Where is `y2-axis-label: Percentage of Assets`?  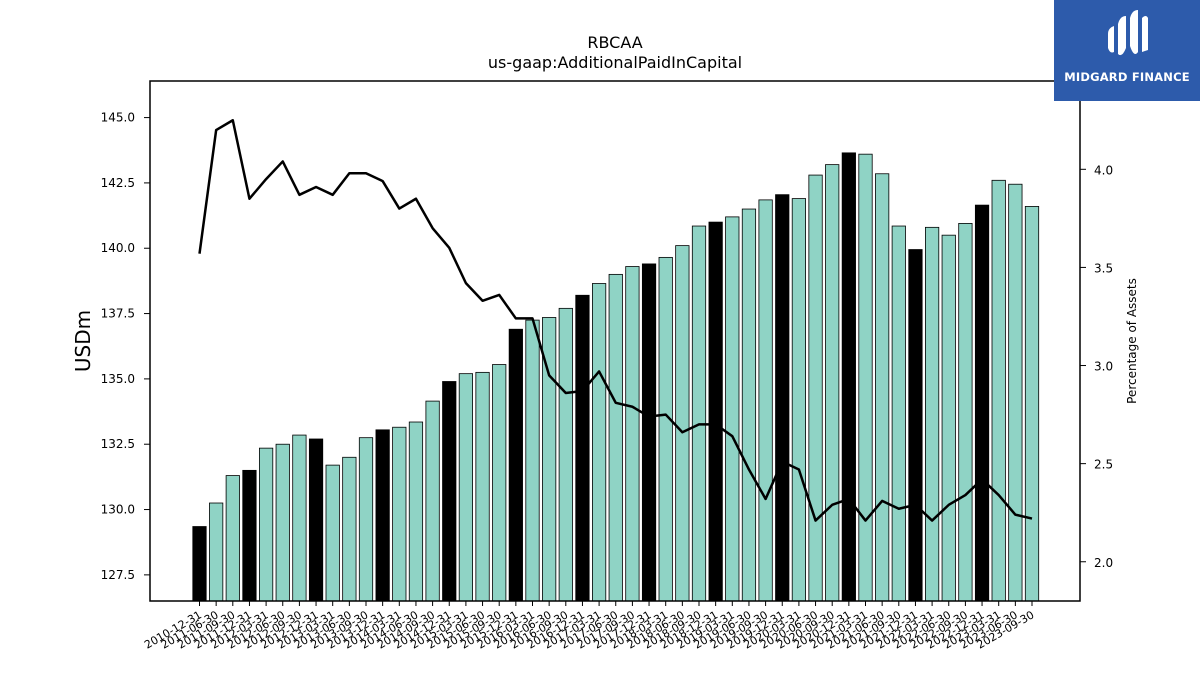 y2-axis-label: Percentage of Assets is located at coordinates (1132, 341).